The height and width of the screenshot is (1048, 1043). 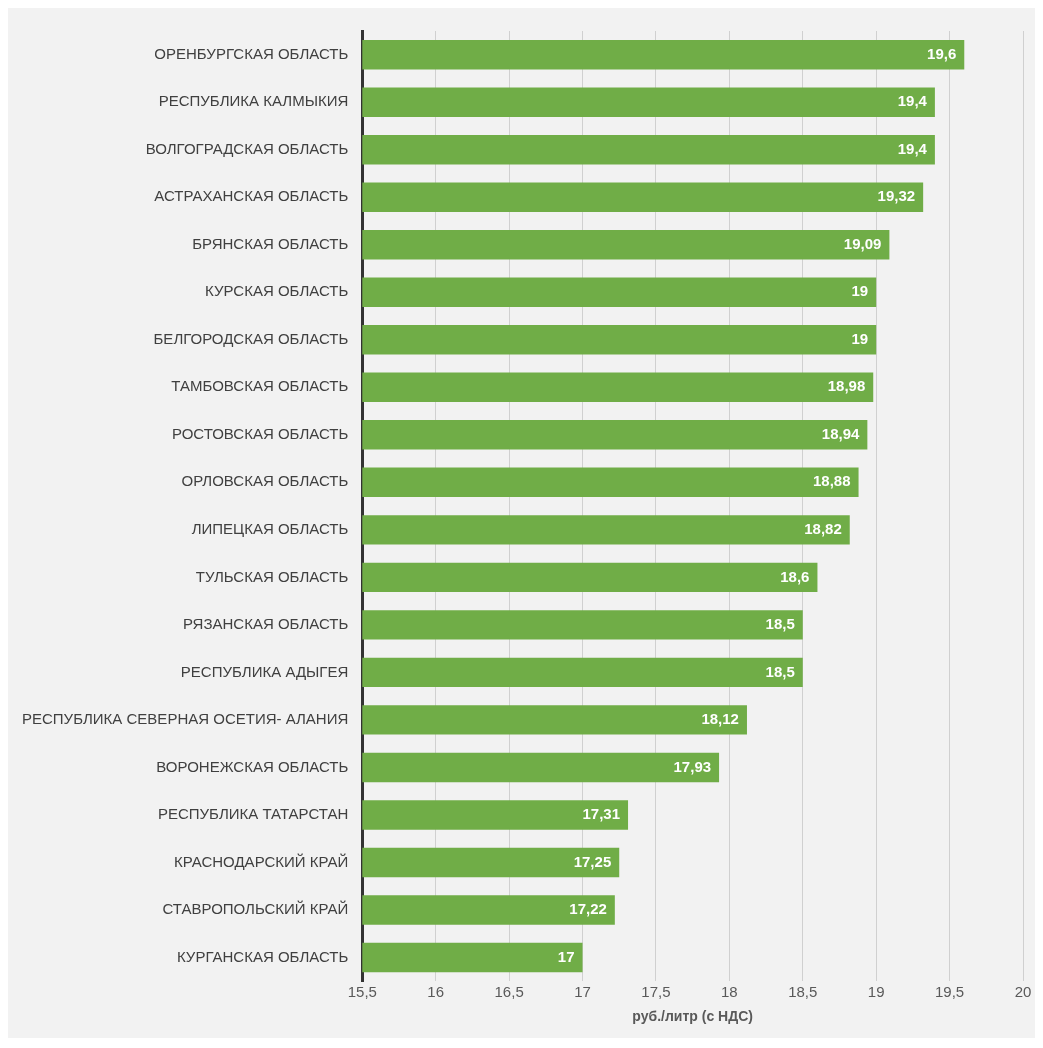 What do you see at coordinates (270, 528) in the screenshot?
I see `y-tick-label: ЛИПЕЦКАЯ ОБЛАСТЬ` at bounding box center [270, 528].